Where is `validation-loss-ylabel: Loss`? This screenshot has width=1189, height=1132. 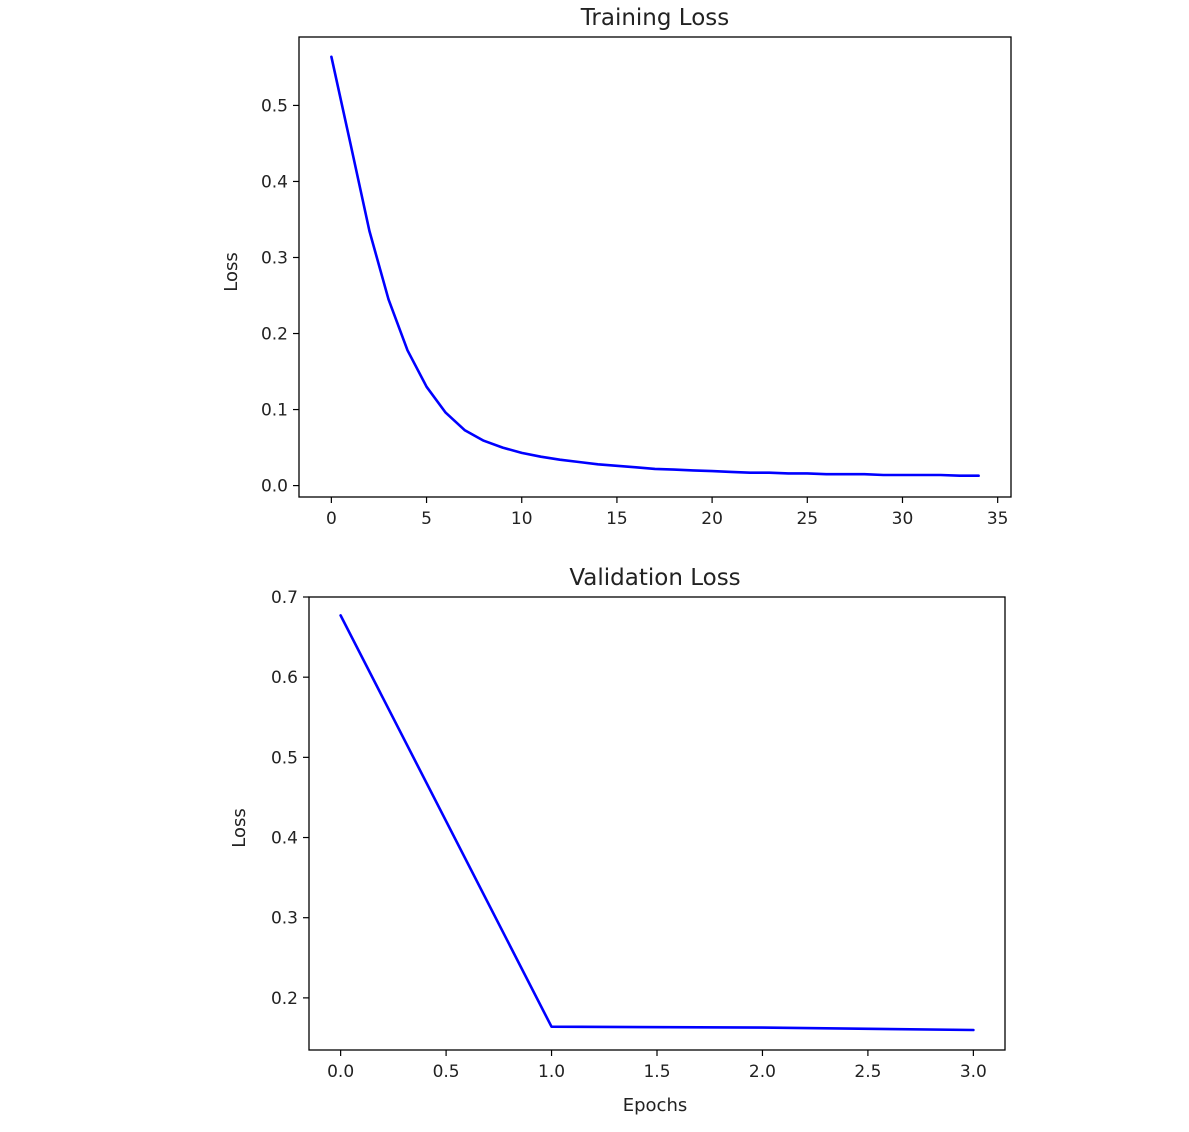 validation-loss-ylabel: Loss is located at coordinates (239, 827).